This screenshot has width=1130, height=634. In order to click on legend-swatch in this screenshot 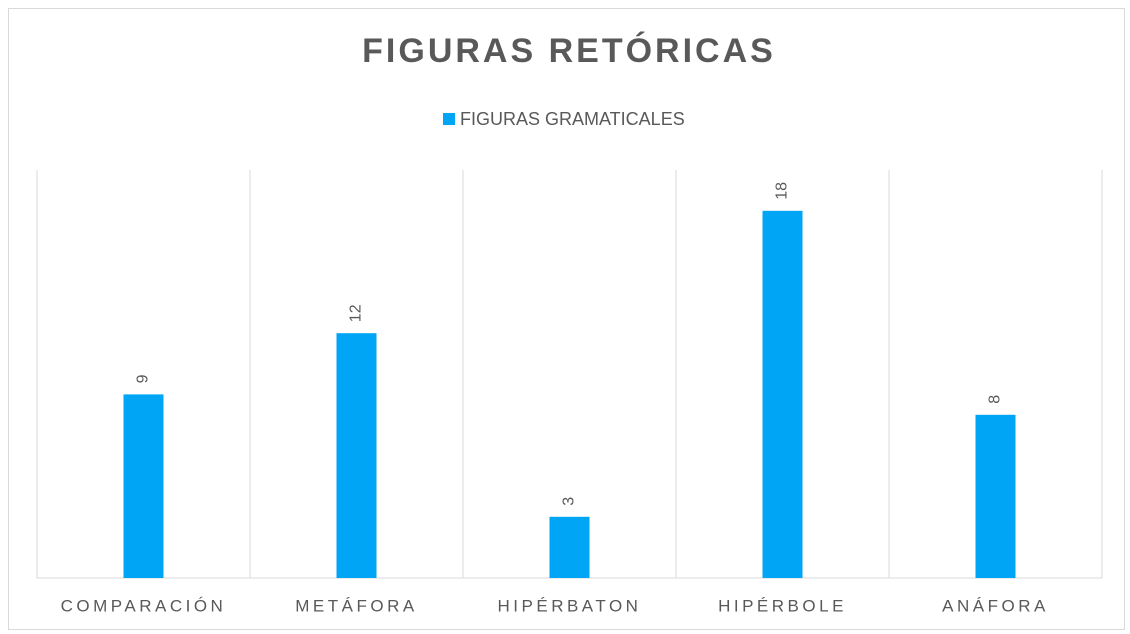, I will do `click(449, 119)`.